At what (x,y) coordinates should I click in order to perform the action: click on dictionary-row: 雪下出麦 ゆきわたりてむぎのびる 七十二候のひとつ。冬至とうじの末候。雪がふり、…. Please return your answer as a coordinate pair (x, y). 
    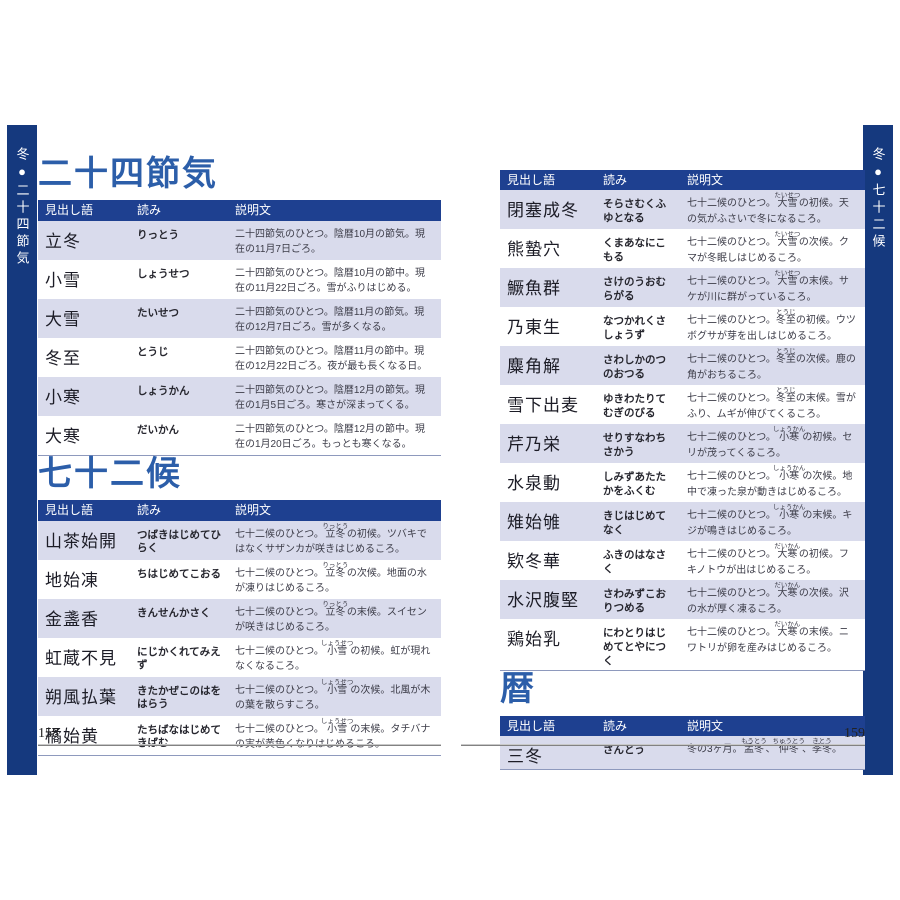
    Looking at the image, I should click on (682, 405).